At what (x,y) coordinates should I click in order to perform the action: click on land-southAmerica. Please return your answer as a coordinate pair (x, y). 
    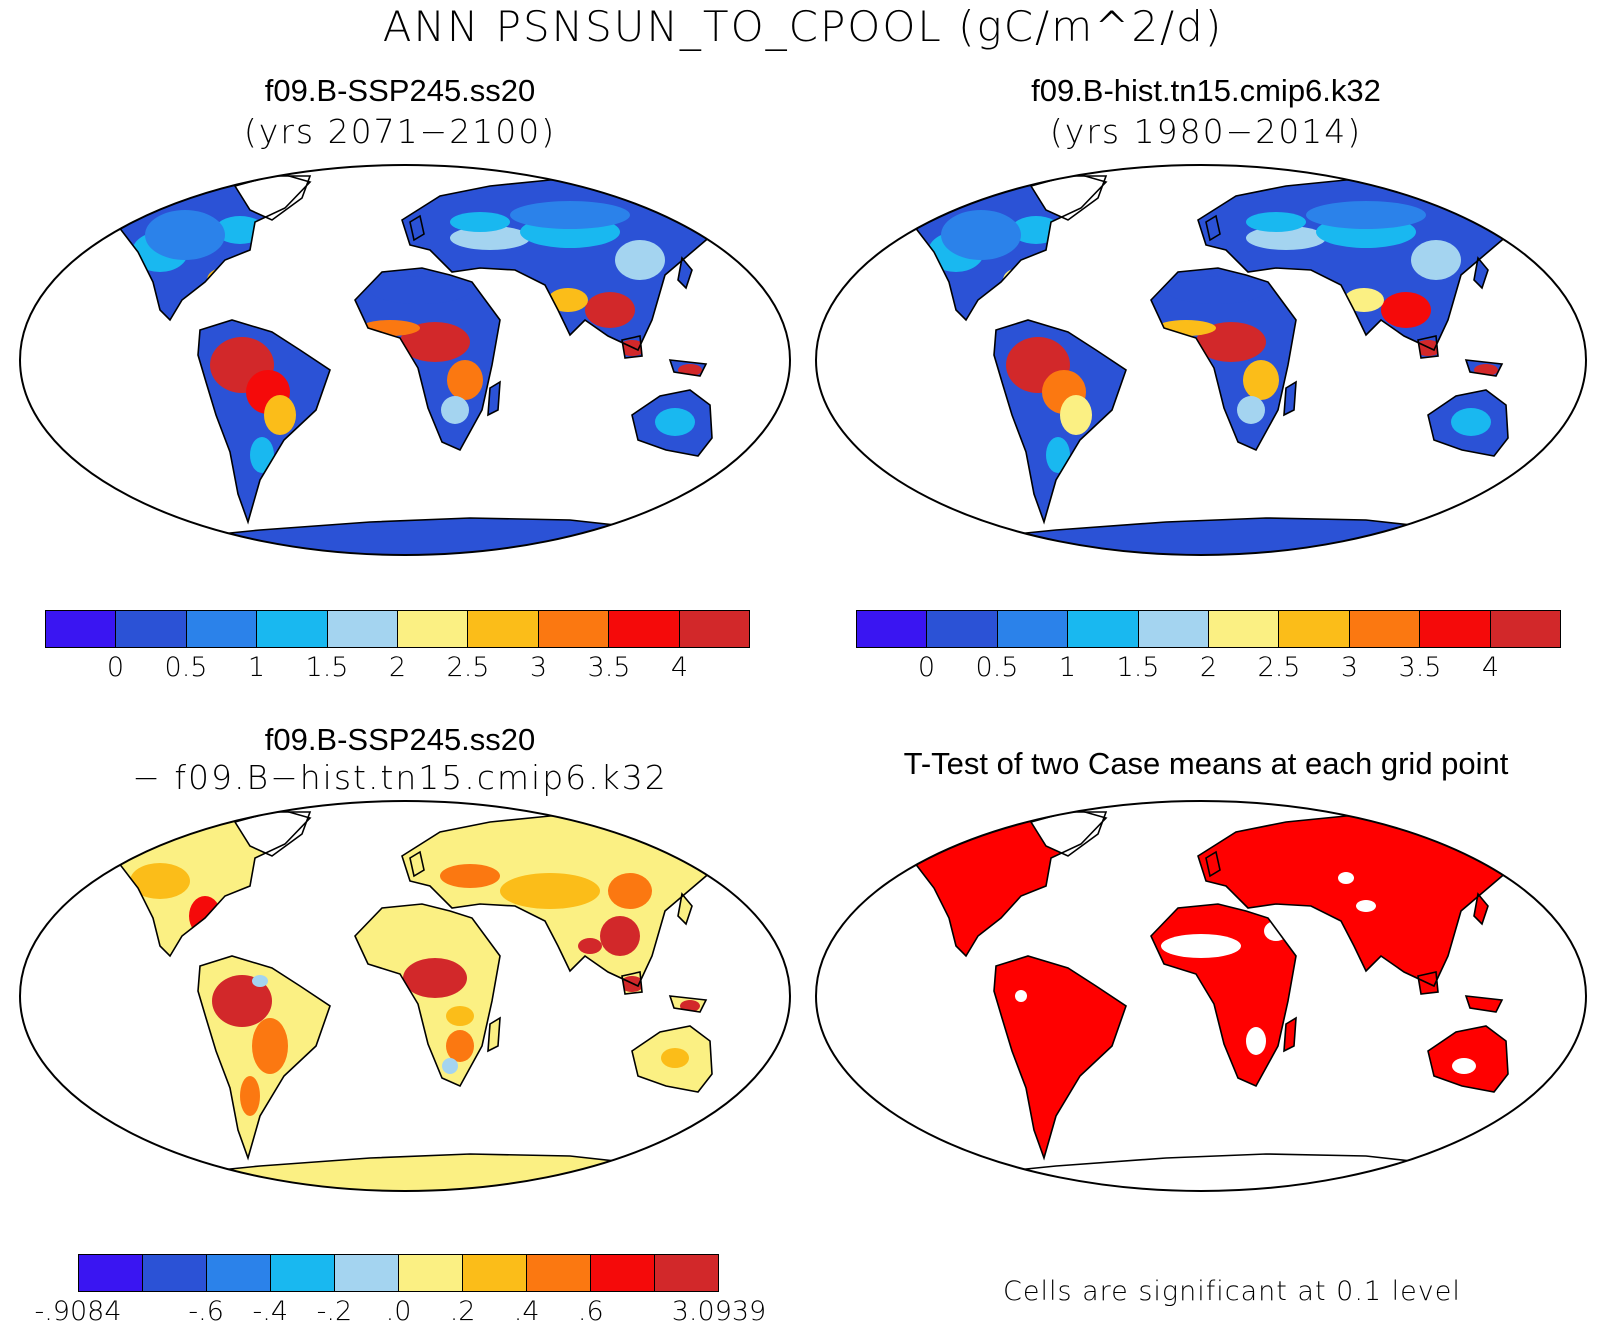
    Looking at the image, I should click on (1060, 1057).